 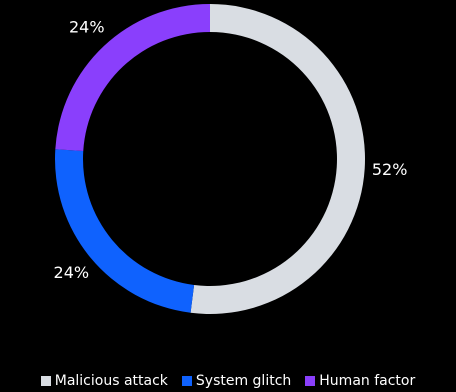 I want to click on legend-item-system-glitch: System glitch, so click(x=236, y=381).